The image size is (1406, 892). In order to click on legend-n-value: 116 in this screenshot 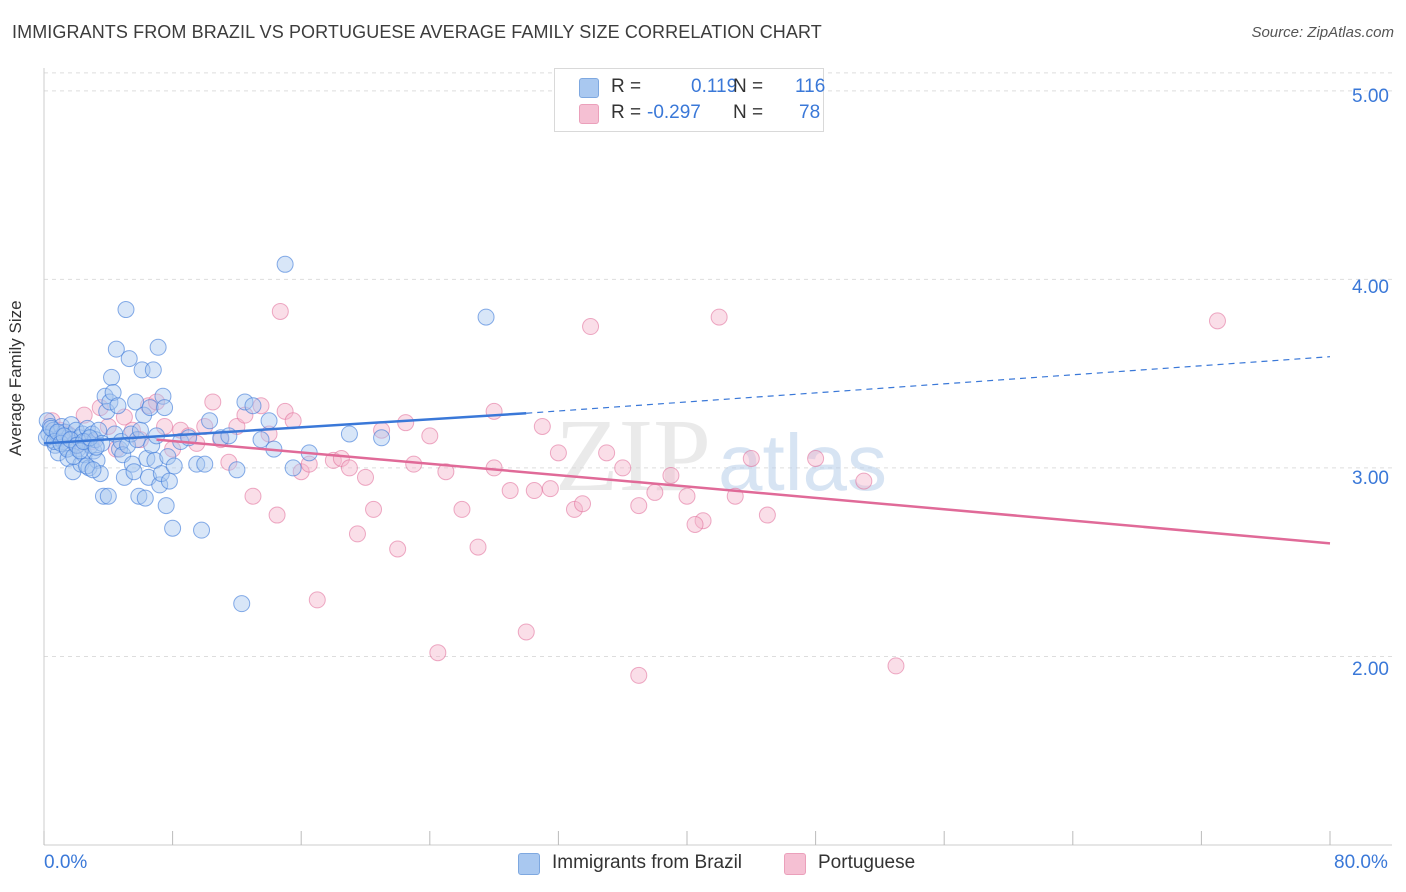, I will do `click(810, 86)`.